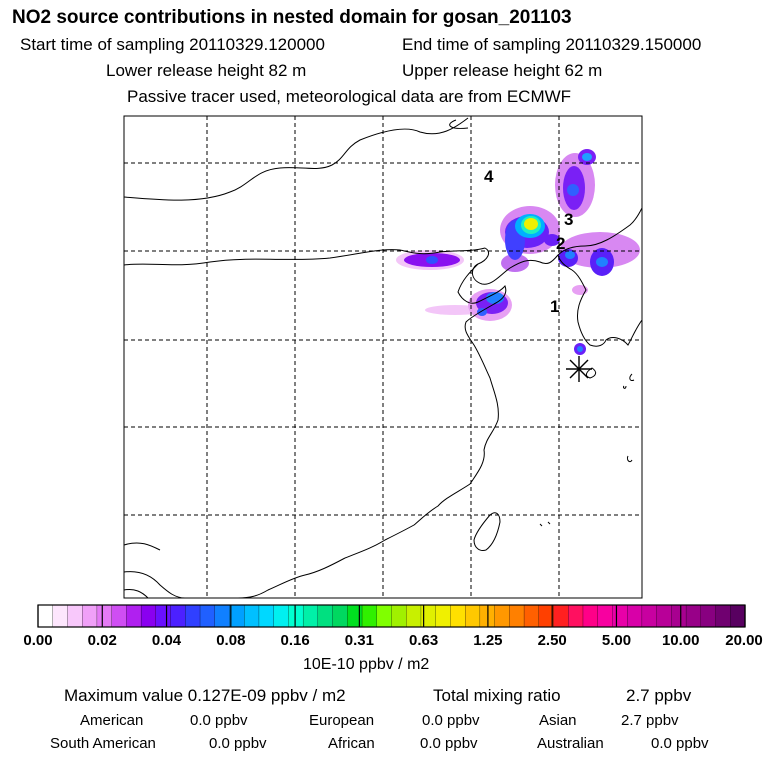 This screenshot has height=768, width=768. Describe the element at coordinates (238, 743) in the screenshot. I see `region-value-south-american: 0.0 ppbv` at that location.